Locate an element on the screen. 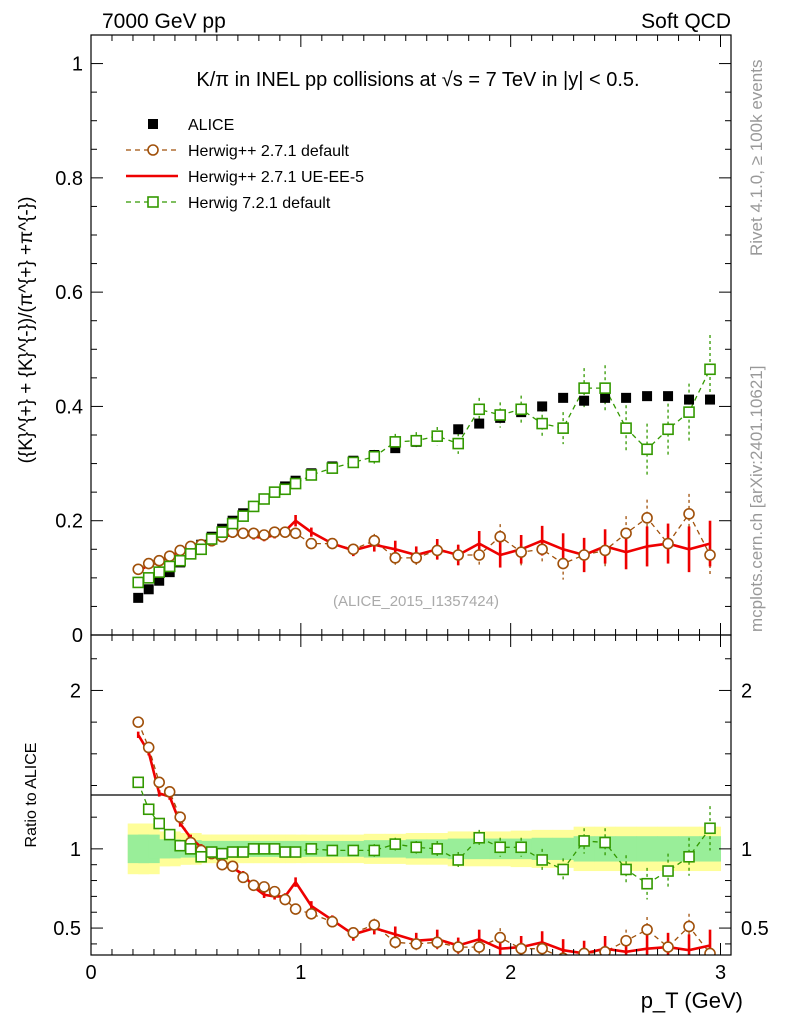  ratio-y-tick-label: 2 is located at coordinates (75, 691).